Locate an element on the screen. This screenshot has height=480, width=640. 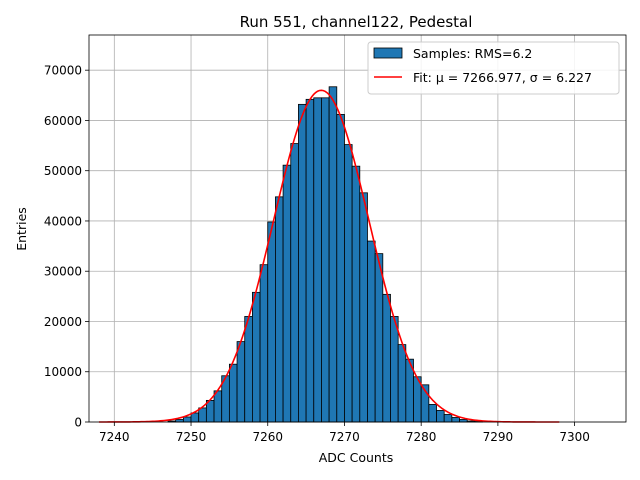
x-axis-label: ADC Counts is located at coordinates (356, 457).